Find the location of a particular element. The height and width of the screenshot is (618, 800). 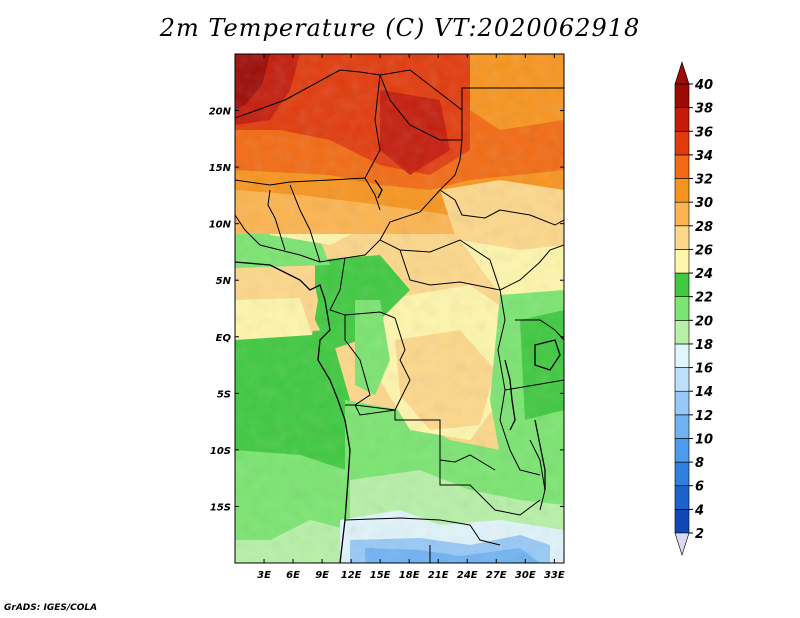

lon-tick-label: 9E is located at coordinates (322, 575).